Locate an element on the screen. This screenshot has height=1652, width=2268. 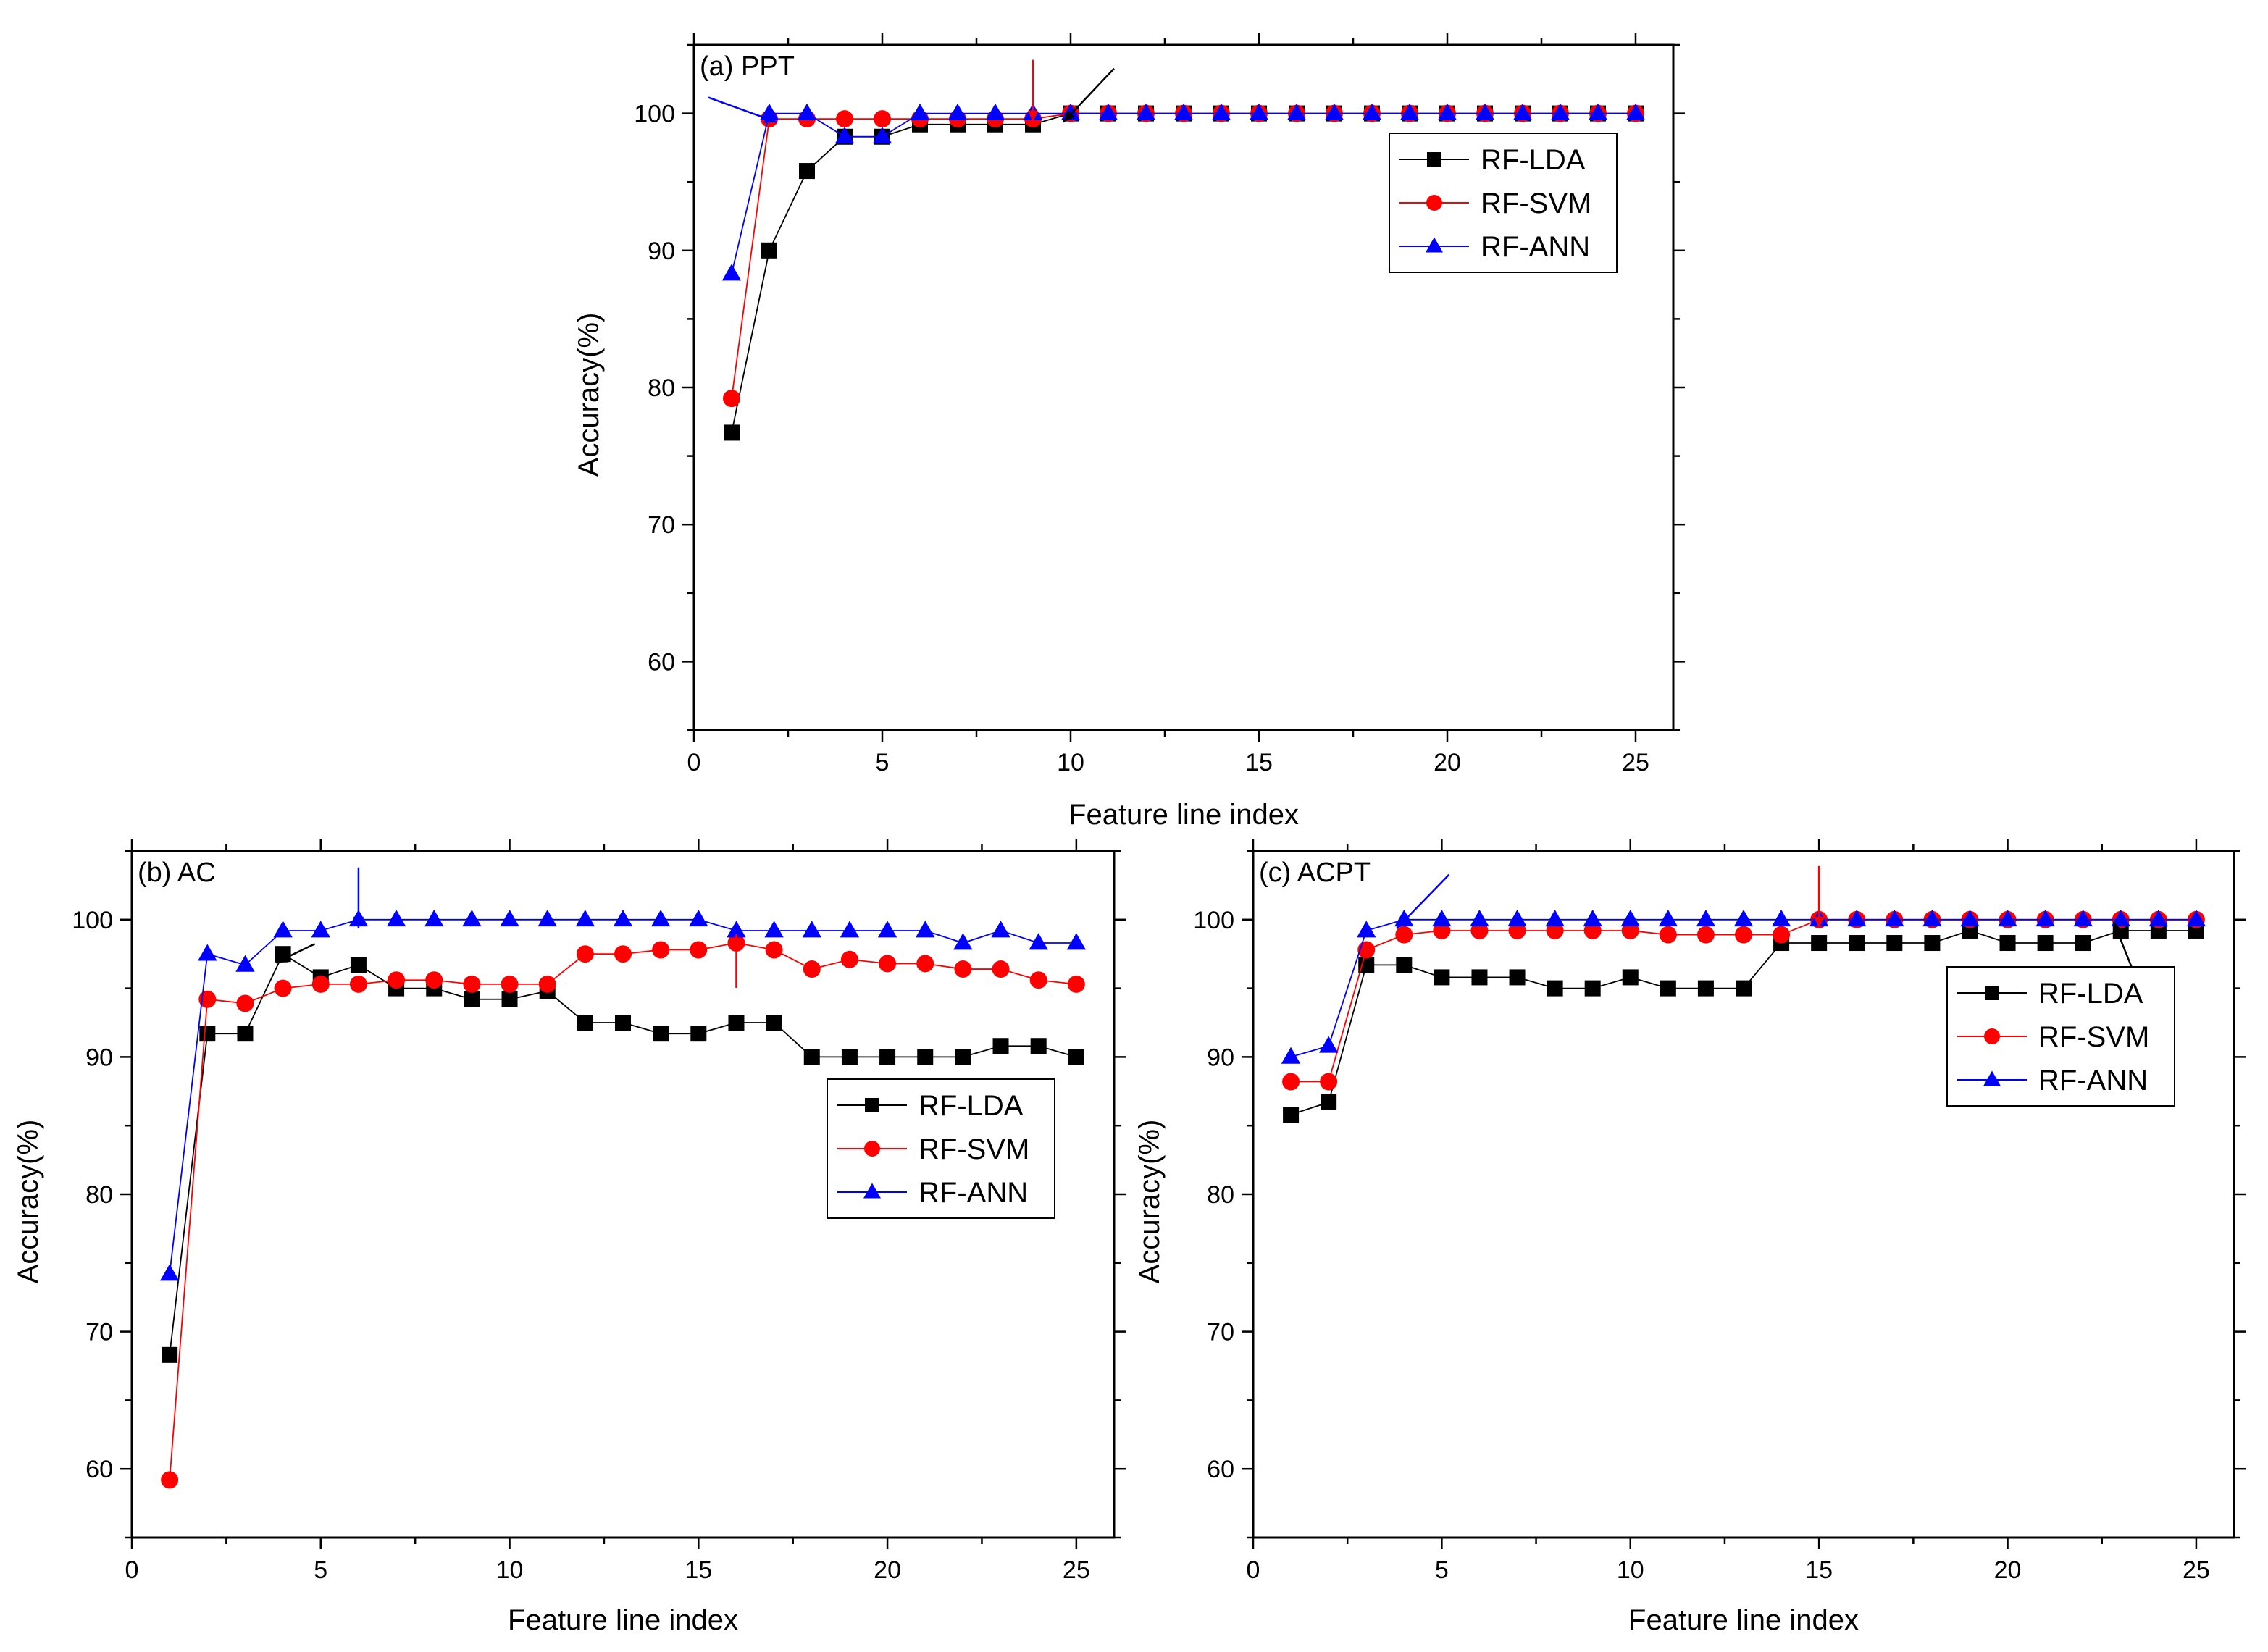
y-tick-label: 60 is located at coordinates (1221, 1469).